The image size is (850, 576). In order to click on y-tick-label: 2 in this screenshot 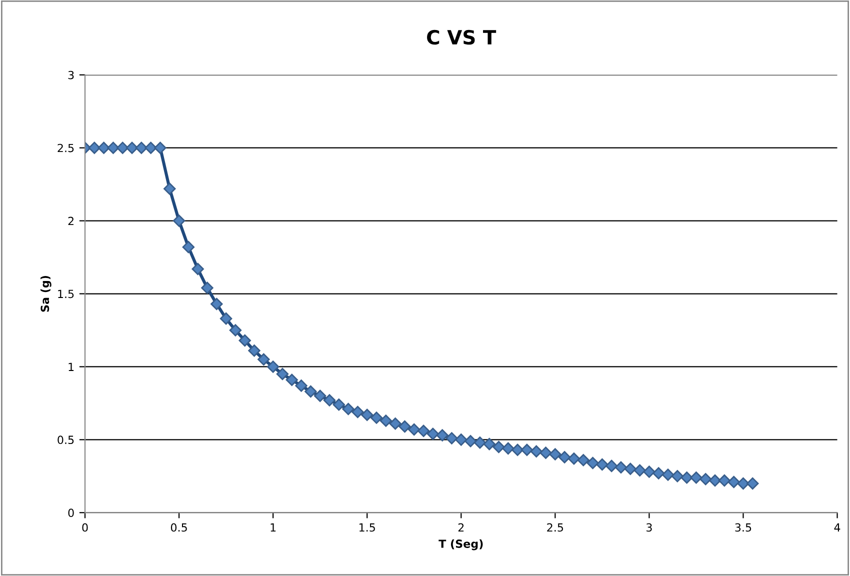, I will do `click(71, 221)`.